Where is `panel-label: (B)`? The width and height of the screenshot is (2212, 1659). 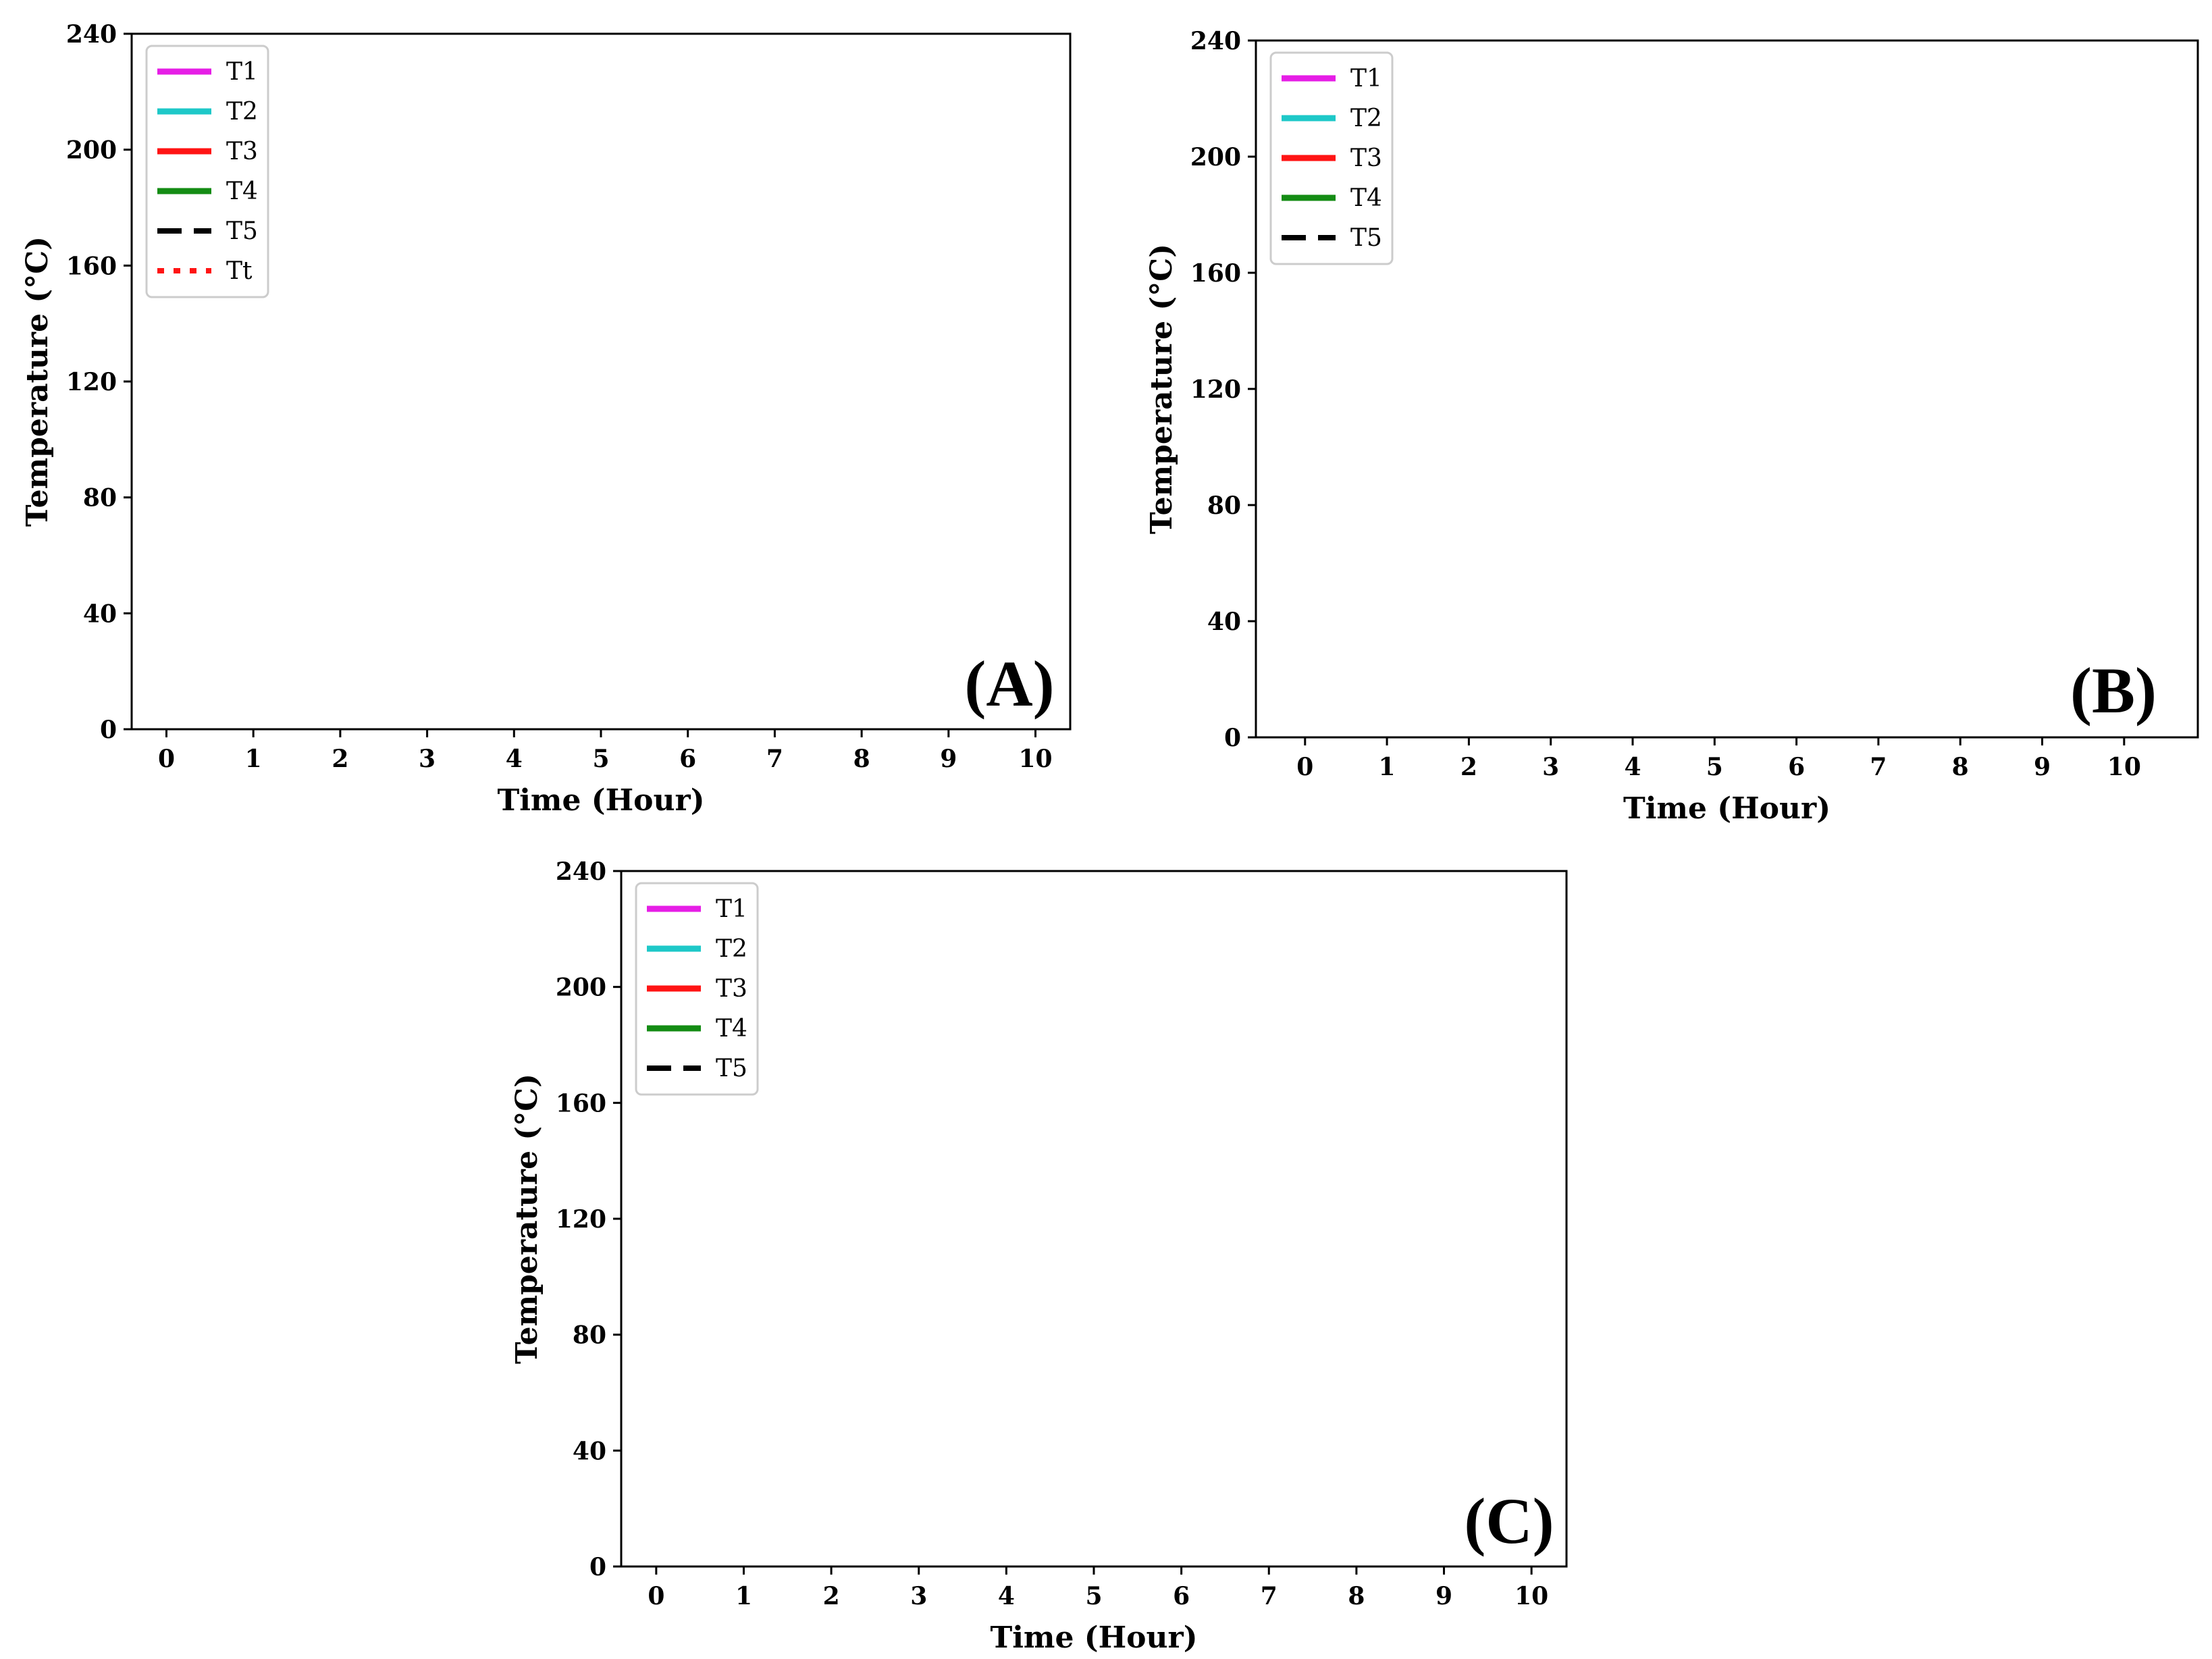
panel-label: (B) is located at coordinates (2113, 690).